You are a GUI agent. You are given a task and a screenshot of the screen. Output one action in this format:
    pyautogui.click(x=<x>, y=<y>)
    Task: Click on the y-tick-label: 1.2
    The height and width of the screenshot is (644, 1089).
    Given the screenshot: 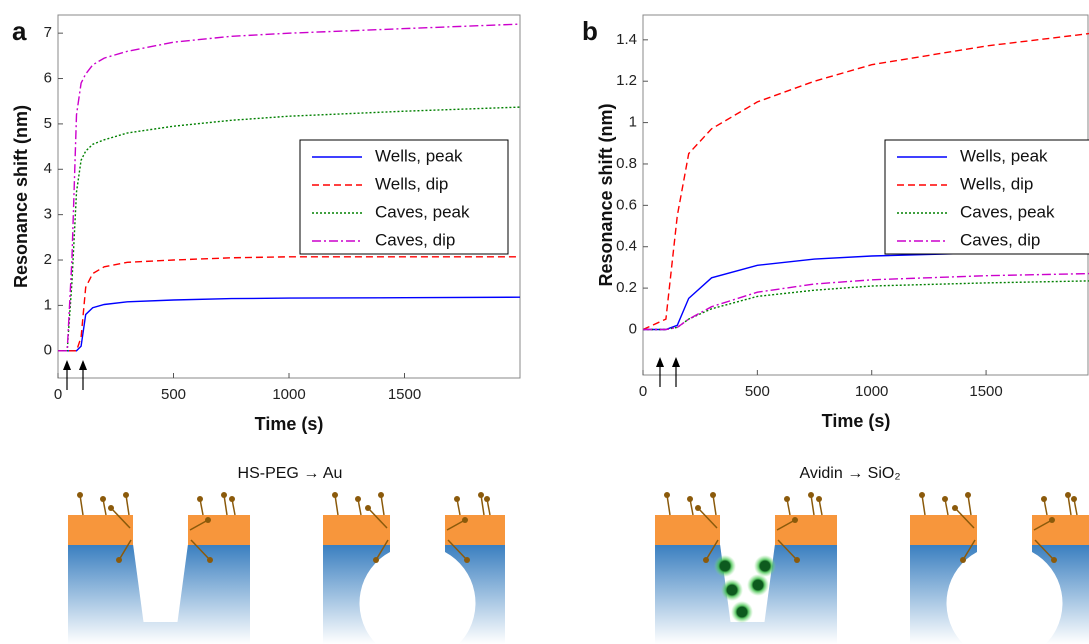 What is the action you would take?
    pyautogui.click(x=626, y=80)
    